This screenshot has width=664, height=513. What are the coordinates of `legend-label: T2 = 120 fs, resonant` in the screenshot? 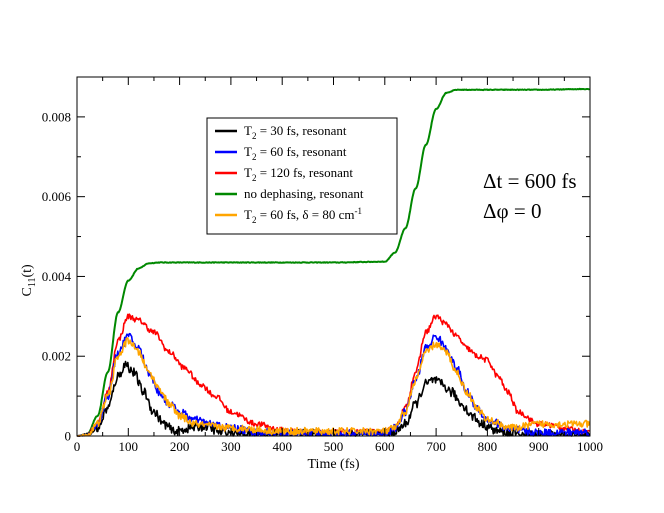 It's located at (298, 174).